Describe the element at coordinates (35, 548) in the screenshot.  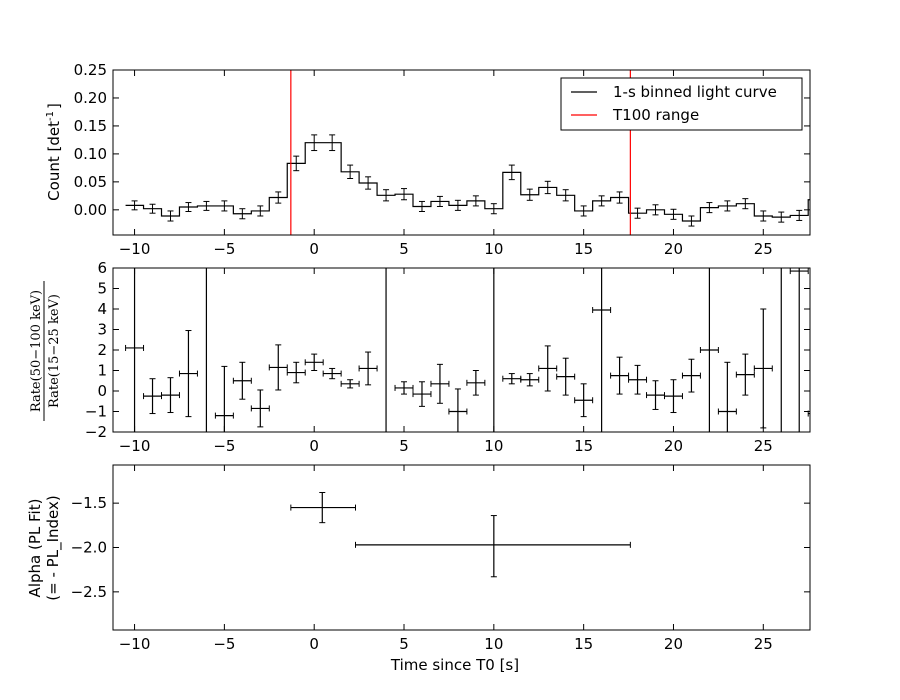
I see `bottom-ylabel-line1: Alpha (PL Fit)` at that location.